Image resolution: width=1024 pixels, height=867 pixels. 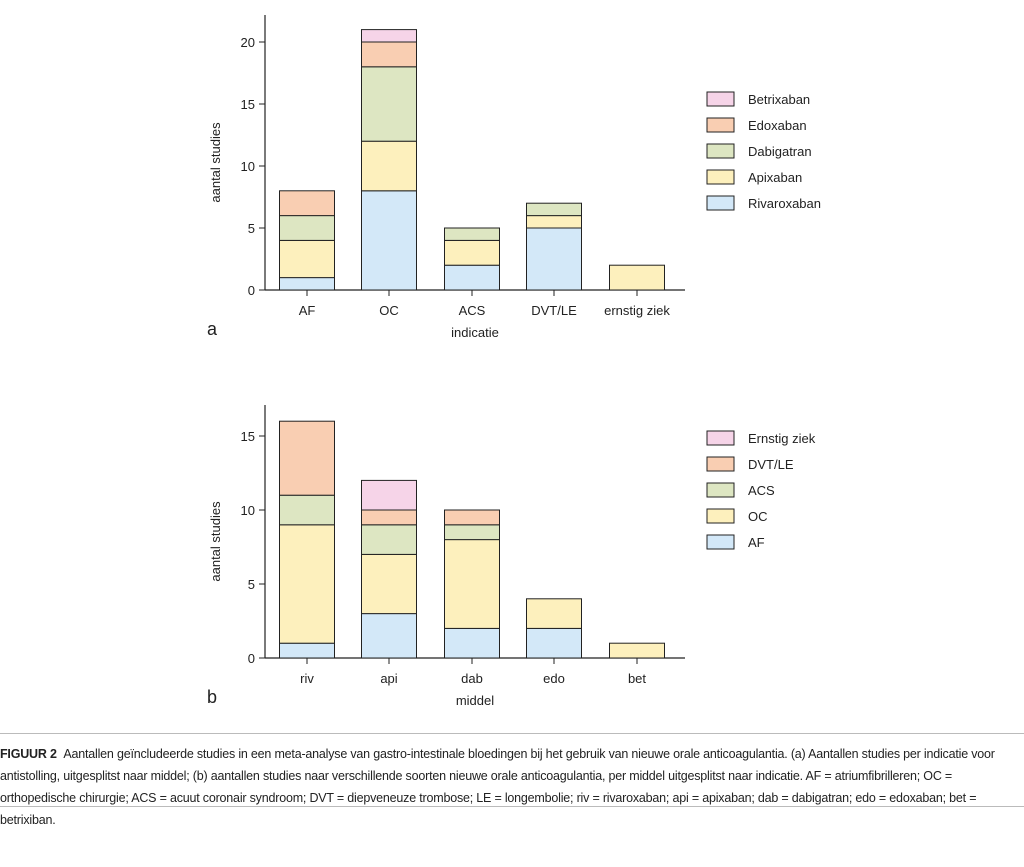 I want to click on y-tick-label: 20, so click(x=248, y=42).